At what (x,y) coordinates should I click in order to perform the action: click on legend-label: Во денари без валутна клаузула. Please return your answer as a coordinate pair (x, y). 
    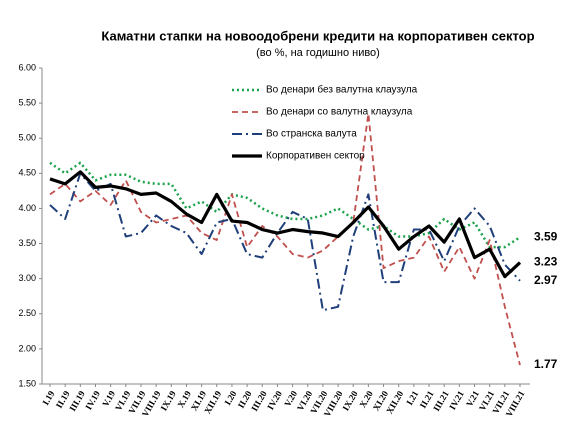
    Looking at the image, I should click on (342, 90).